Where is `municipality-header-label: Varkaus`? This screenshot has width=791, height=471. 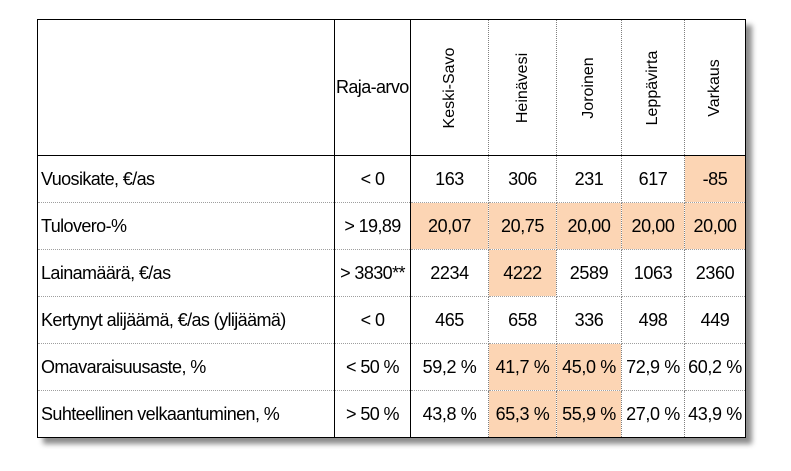
municipality-header-label: Varkaus is located at coordinates (714, 87).